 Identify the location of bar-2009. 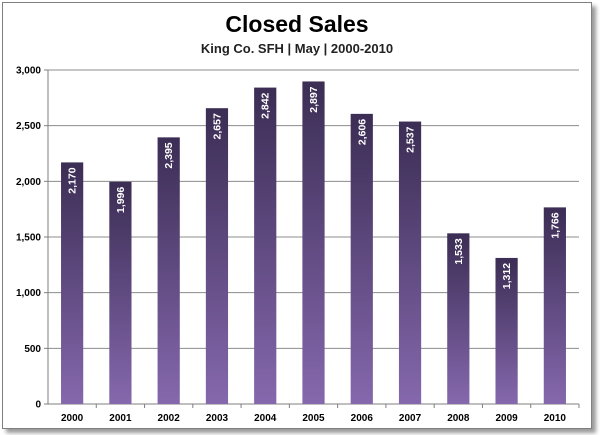
(506, 330).